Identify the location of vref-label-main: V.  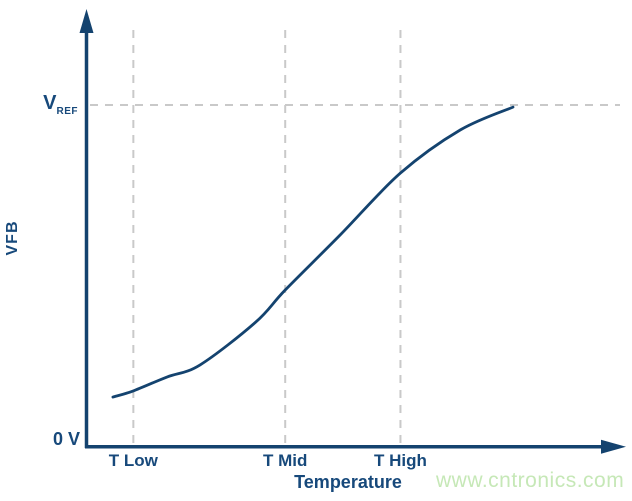
(50, 103).